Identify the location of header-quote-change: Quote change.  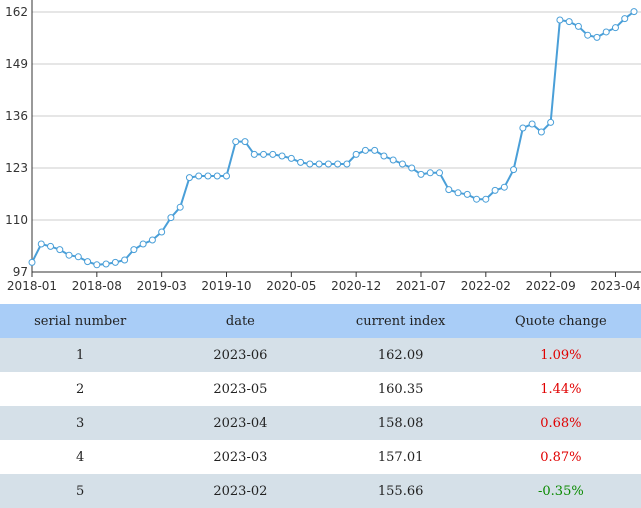
(561, 321).